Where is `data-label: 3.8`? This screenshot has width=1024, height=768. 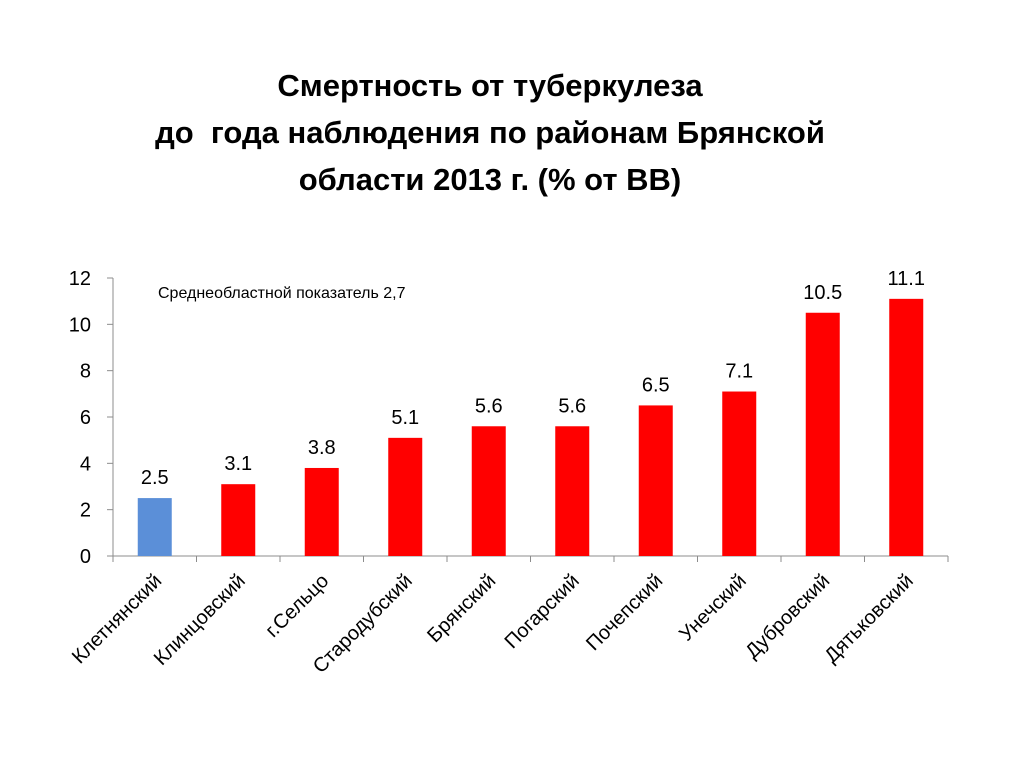 data-label: 3.8 is located at coordinates (322, 448).